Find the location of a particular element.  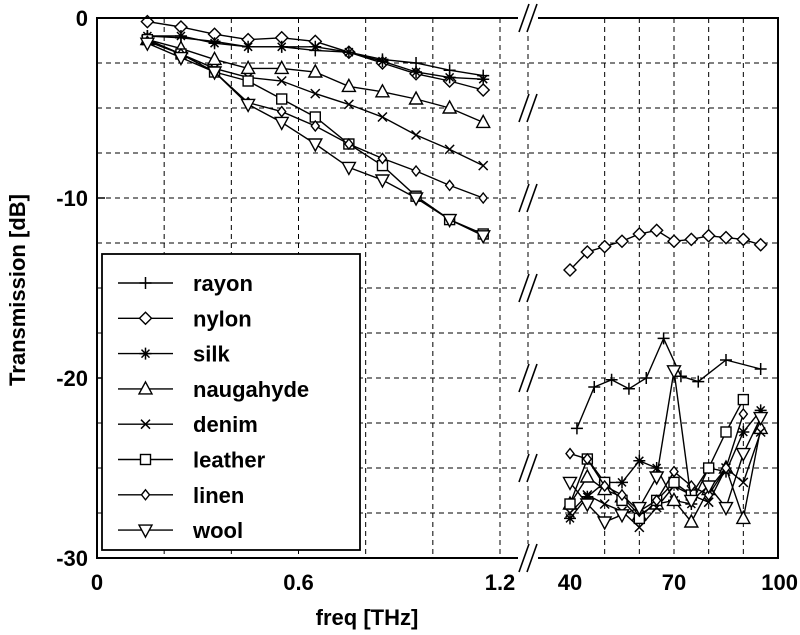

y-tick-label: -20 is located at coordinates (72, 378).